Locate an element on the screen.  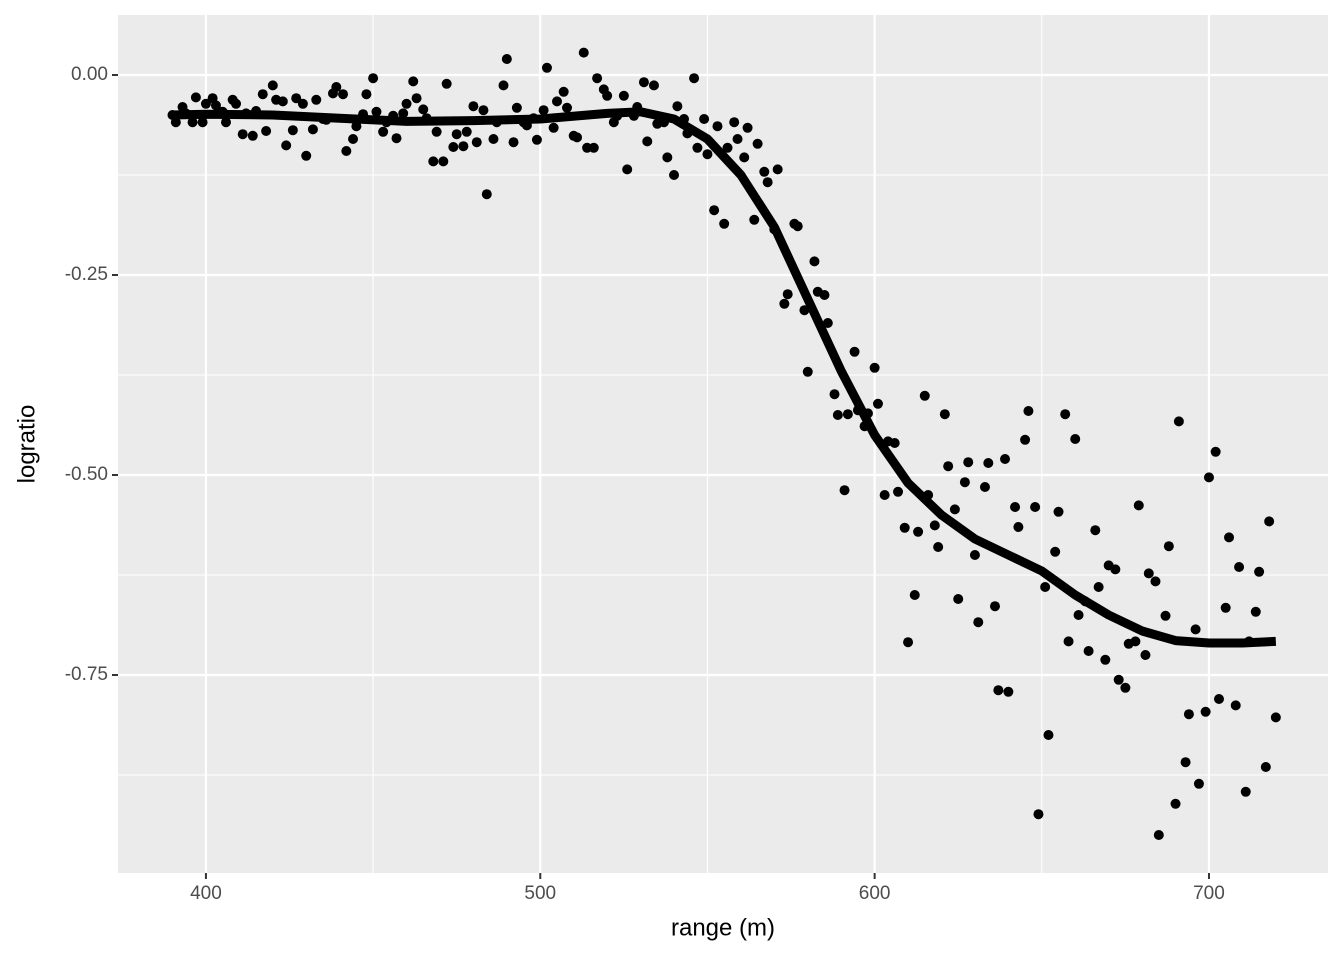
y-tick-label: 0.00 is located at coordinates (89, 74).